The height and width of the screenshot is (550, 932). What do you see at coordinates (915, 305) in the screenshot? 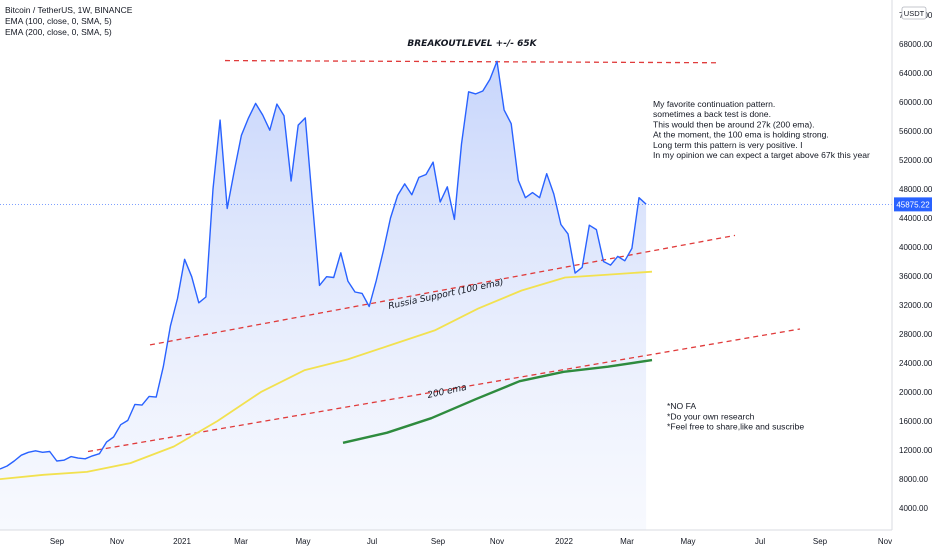
I see `y-tick-label: 32000.00` at bounding box center [915, 305].